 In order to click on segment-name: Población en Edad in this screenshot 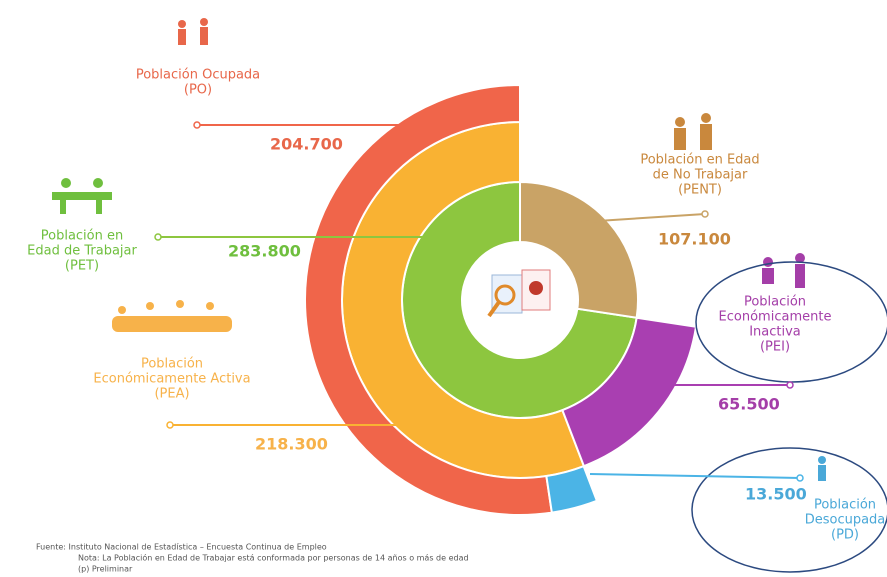, I will do `click(699, 160)`.